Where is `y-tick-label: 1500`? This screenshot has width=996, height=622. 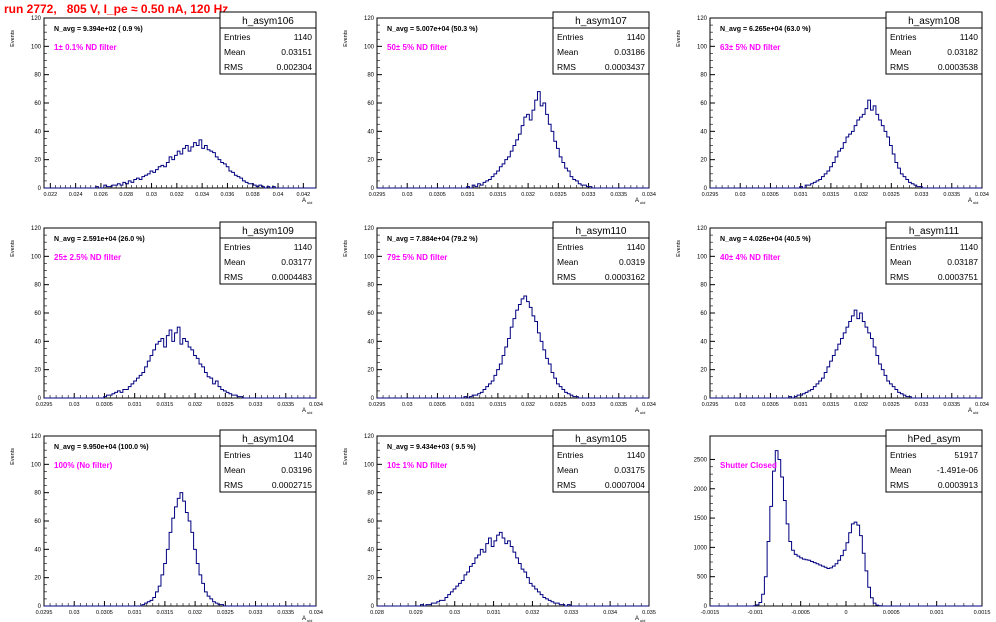
y-tick-label: 1500 is located at coordinates (701, 519).